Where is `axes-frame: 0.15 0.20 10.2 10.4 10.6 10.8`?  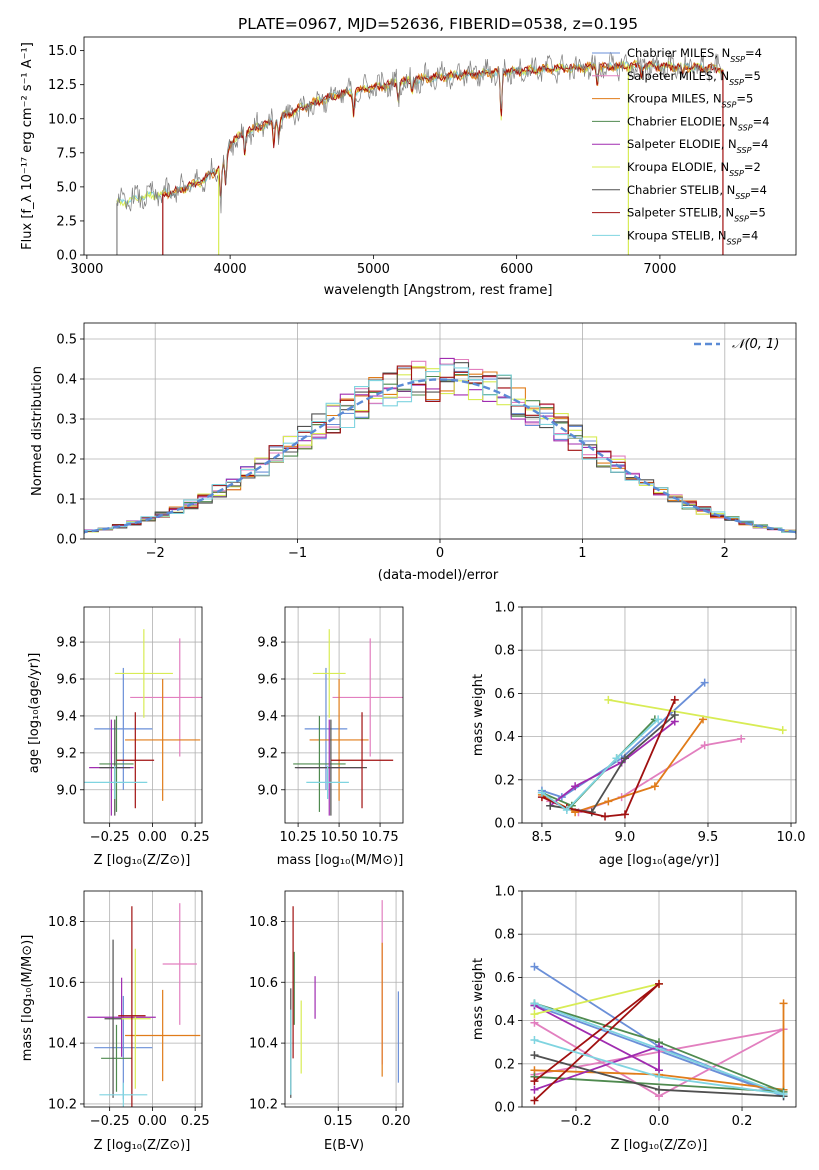 axes-frame: 0.15 0.20 10.2 10.4 10.6 10.8 is located at coordinates (330, 1009).